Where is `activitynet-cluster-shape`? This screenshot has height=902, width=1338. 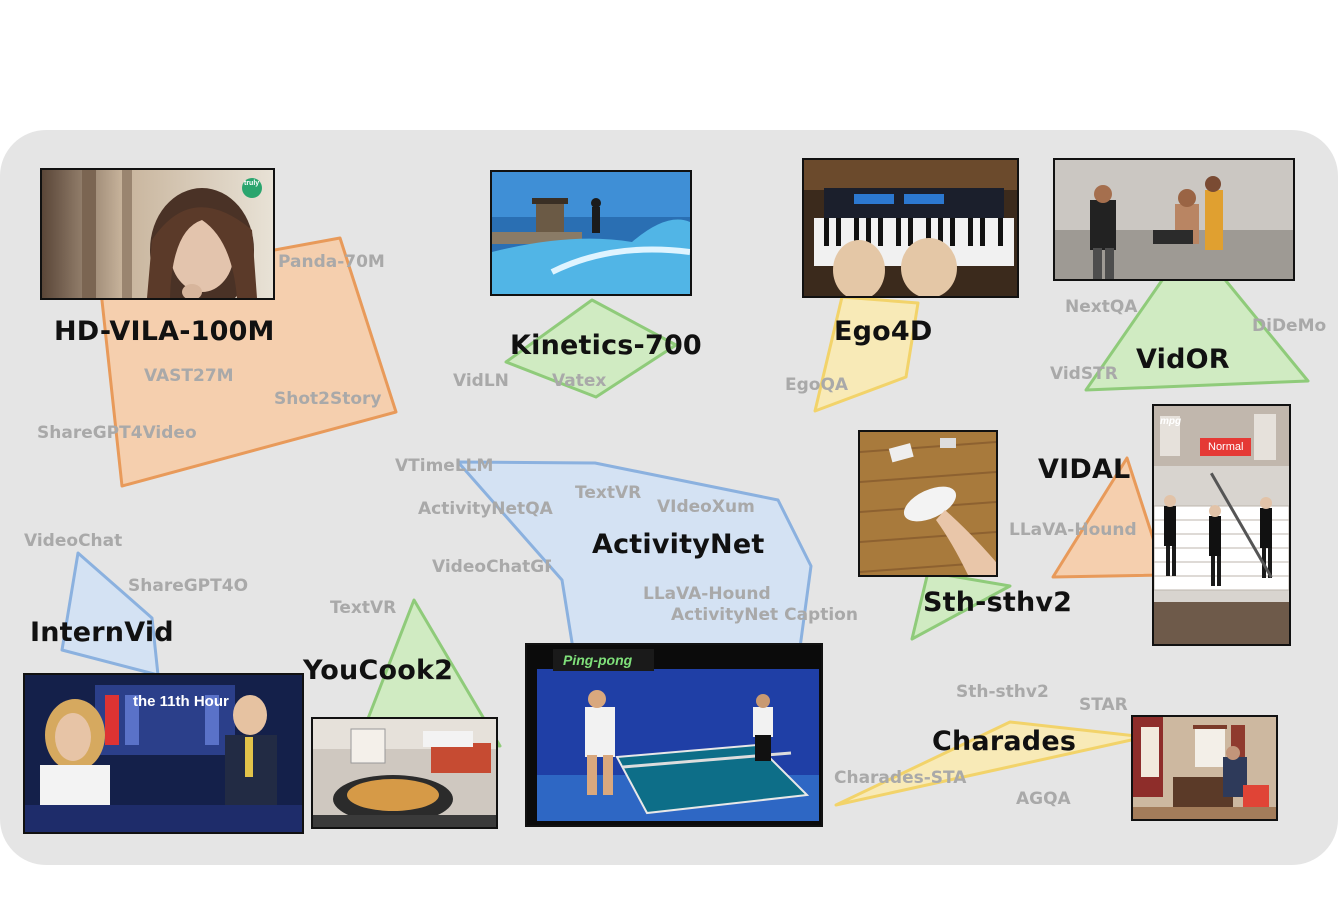
activitynet-cluster-shape is located at coordinates (634, 558).